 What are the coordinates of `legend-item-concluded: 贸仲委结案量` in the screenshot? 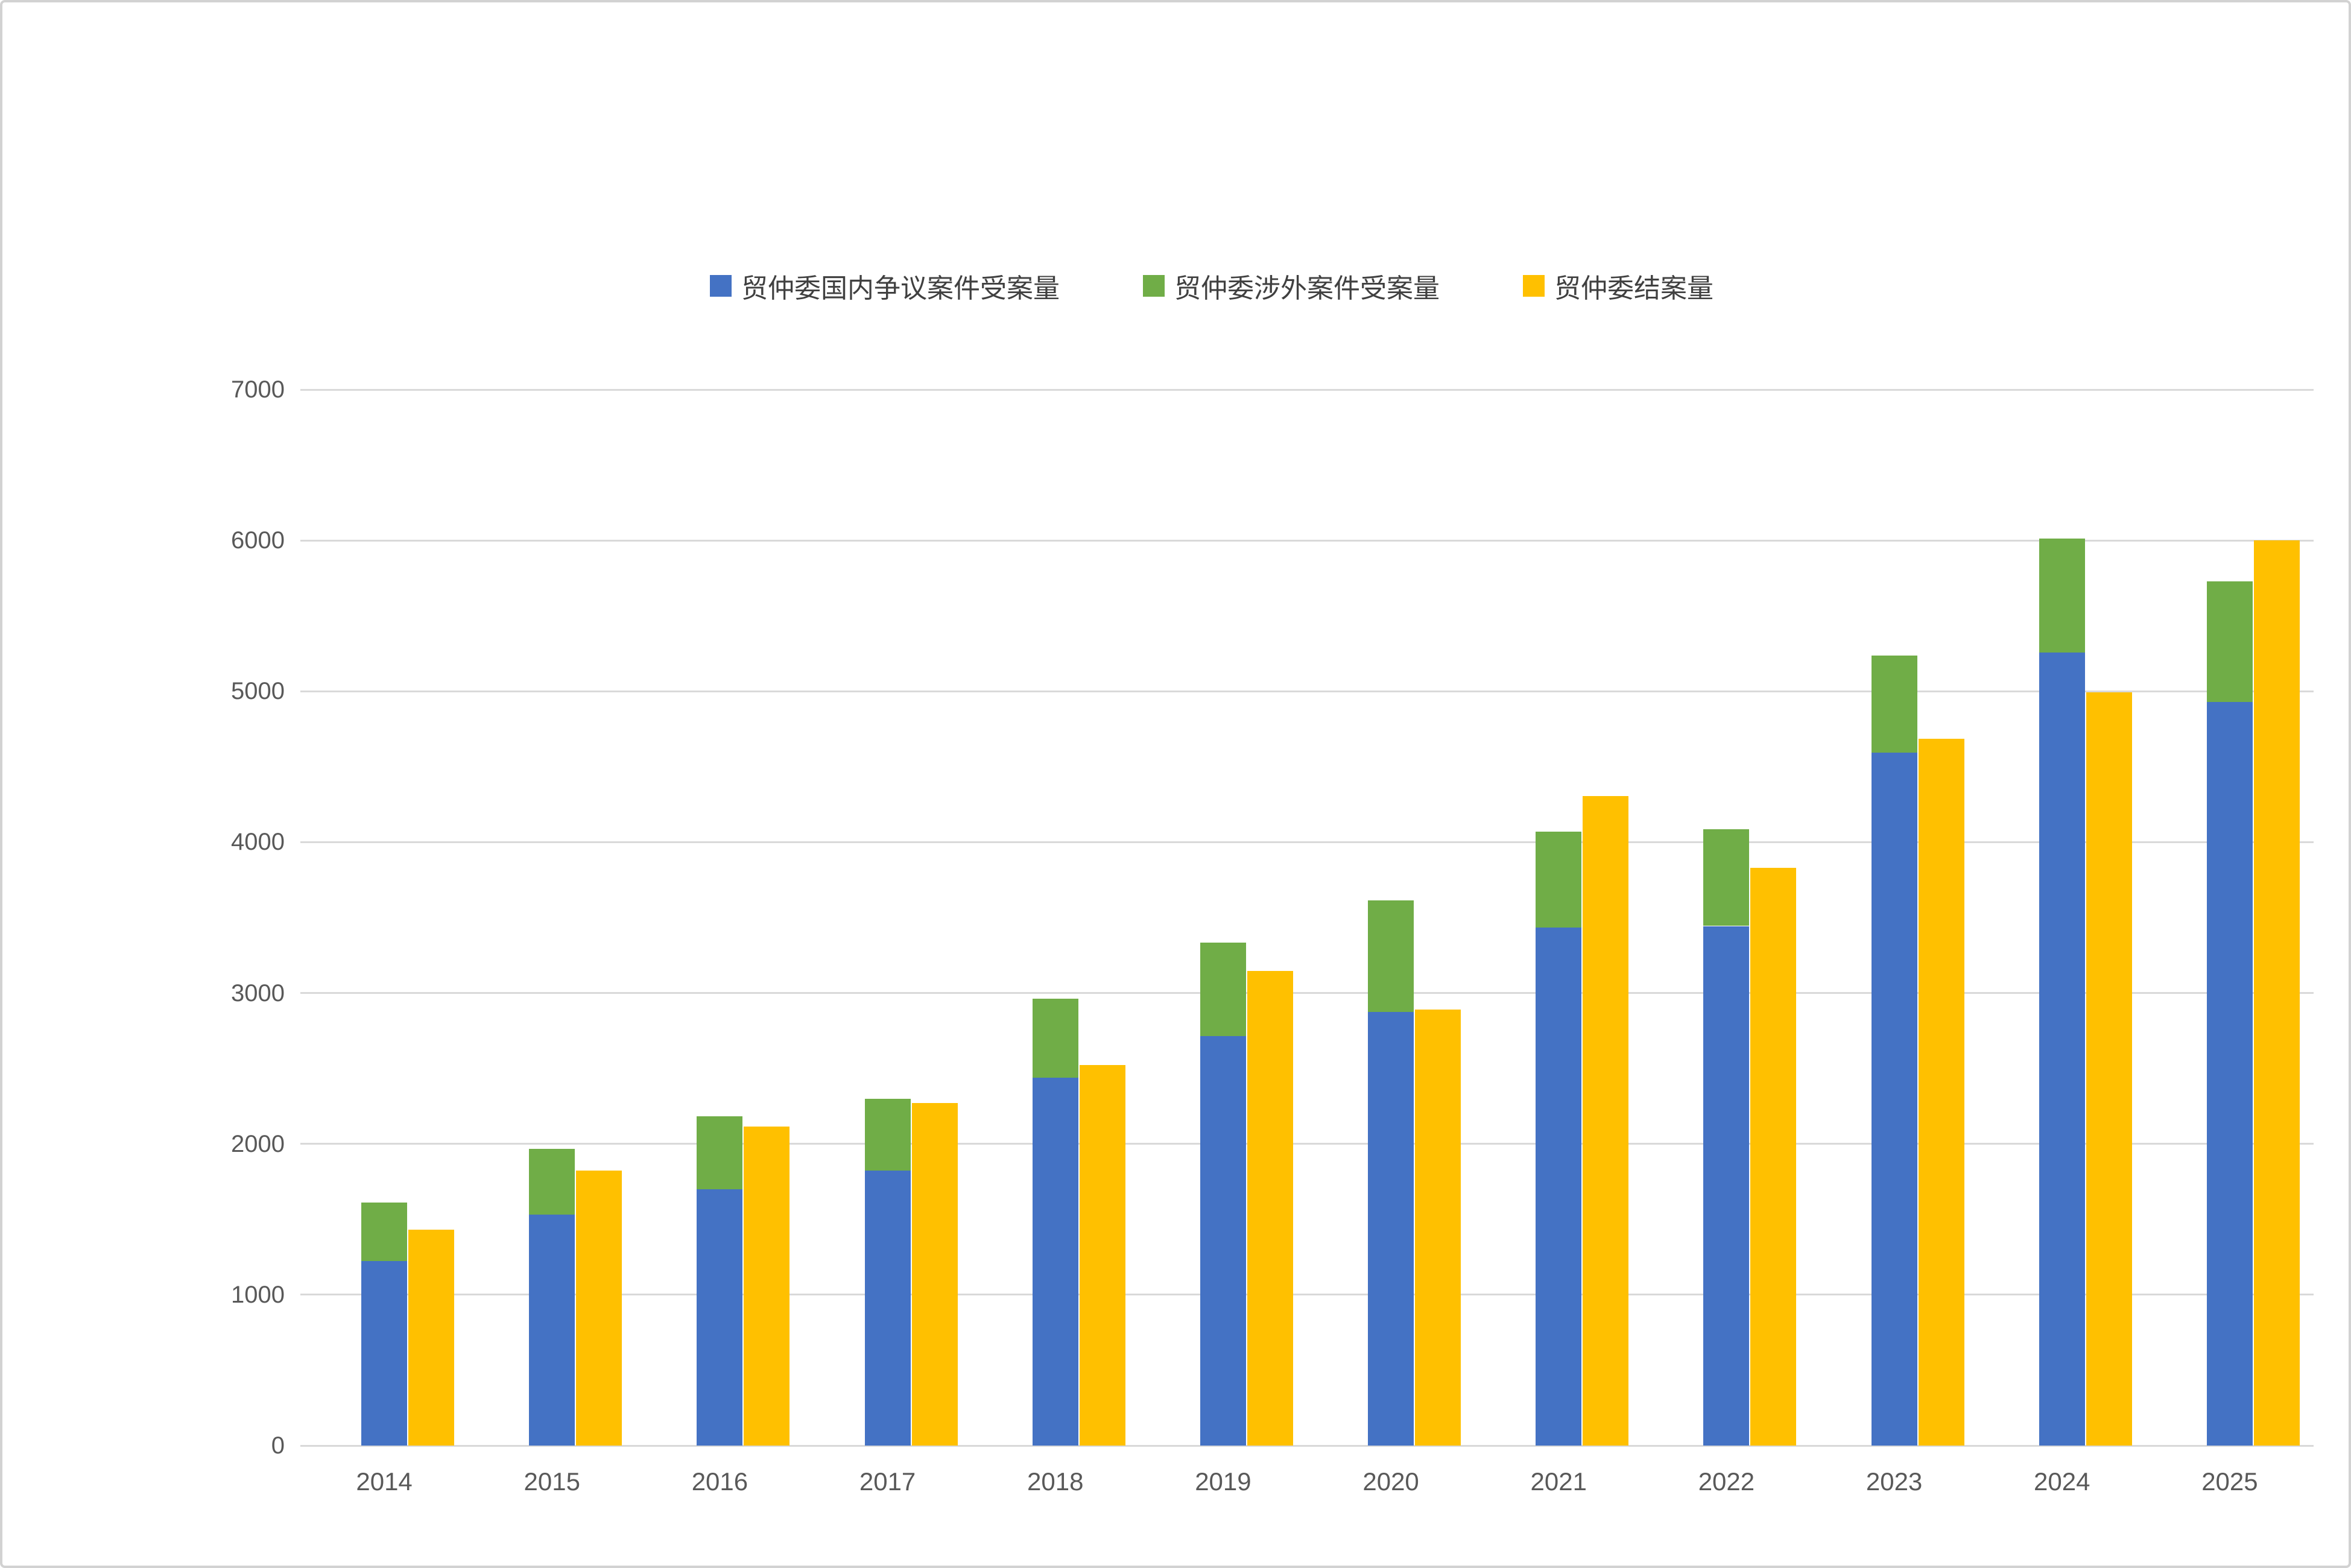 It's located at (1618, 286).